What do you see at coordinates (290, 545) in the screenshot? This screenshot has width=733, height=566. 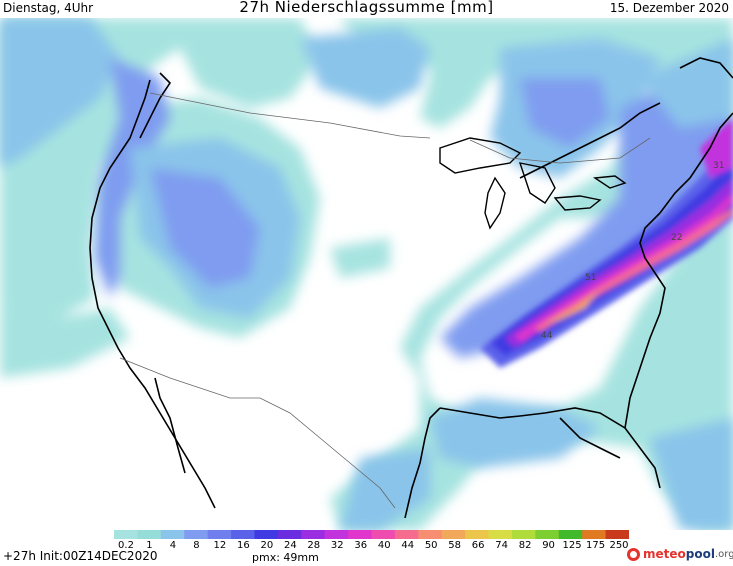 I see `scale-label: 24` at bounding box center [290, 545].